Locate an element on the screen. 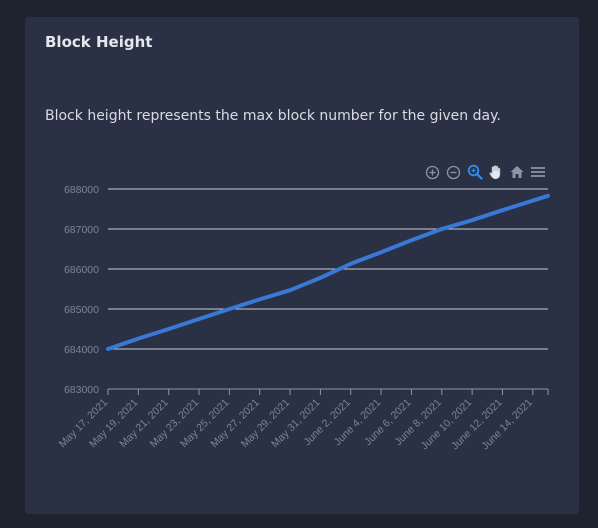 The height and width of the screenshot is (528, 598). y-tick-label: 685000 is located at coordinates (81, 310).